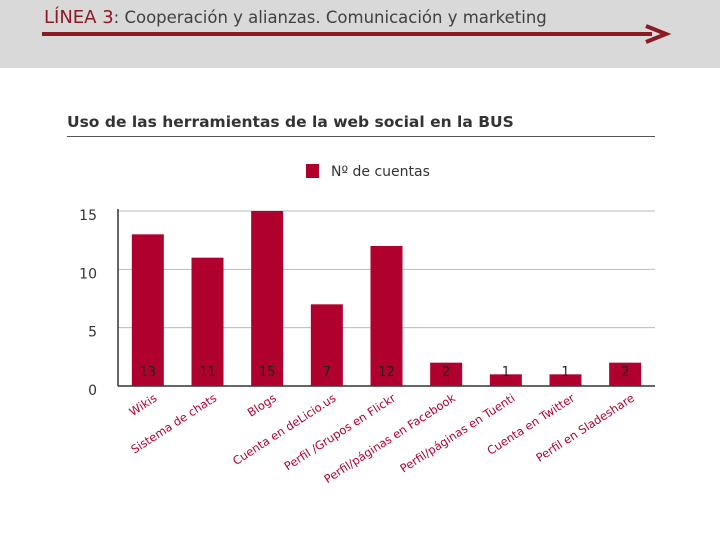  I want to click on y-tick-label: 15, so click(88, 216).